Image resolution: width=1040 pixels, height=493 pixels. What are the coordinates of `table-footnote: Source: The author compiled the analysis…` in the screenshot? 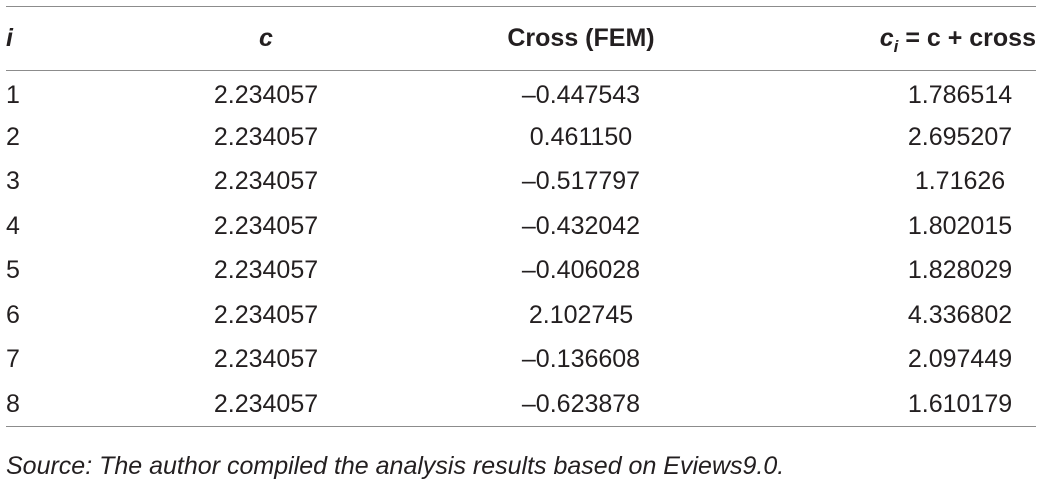 It's located at (395, 466).